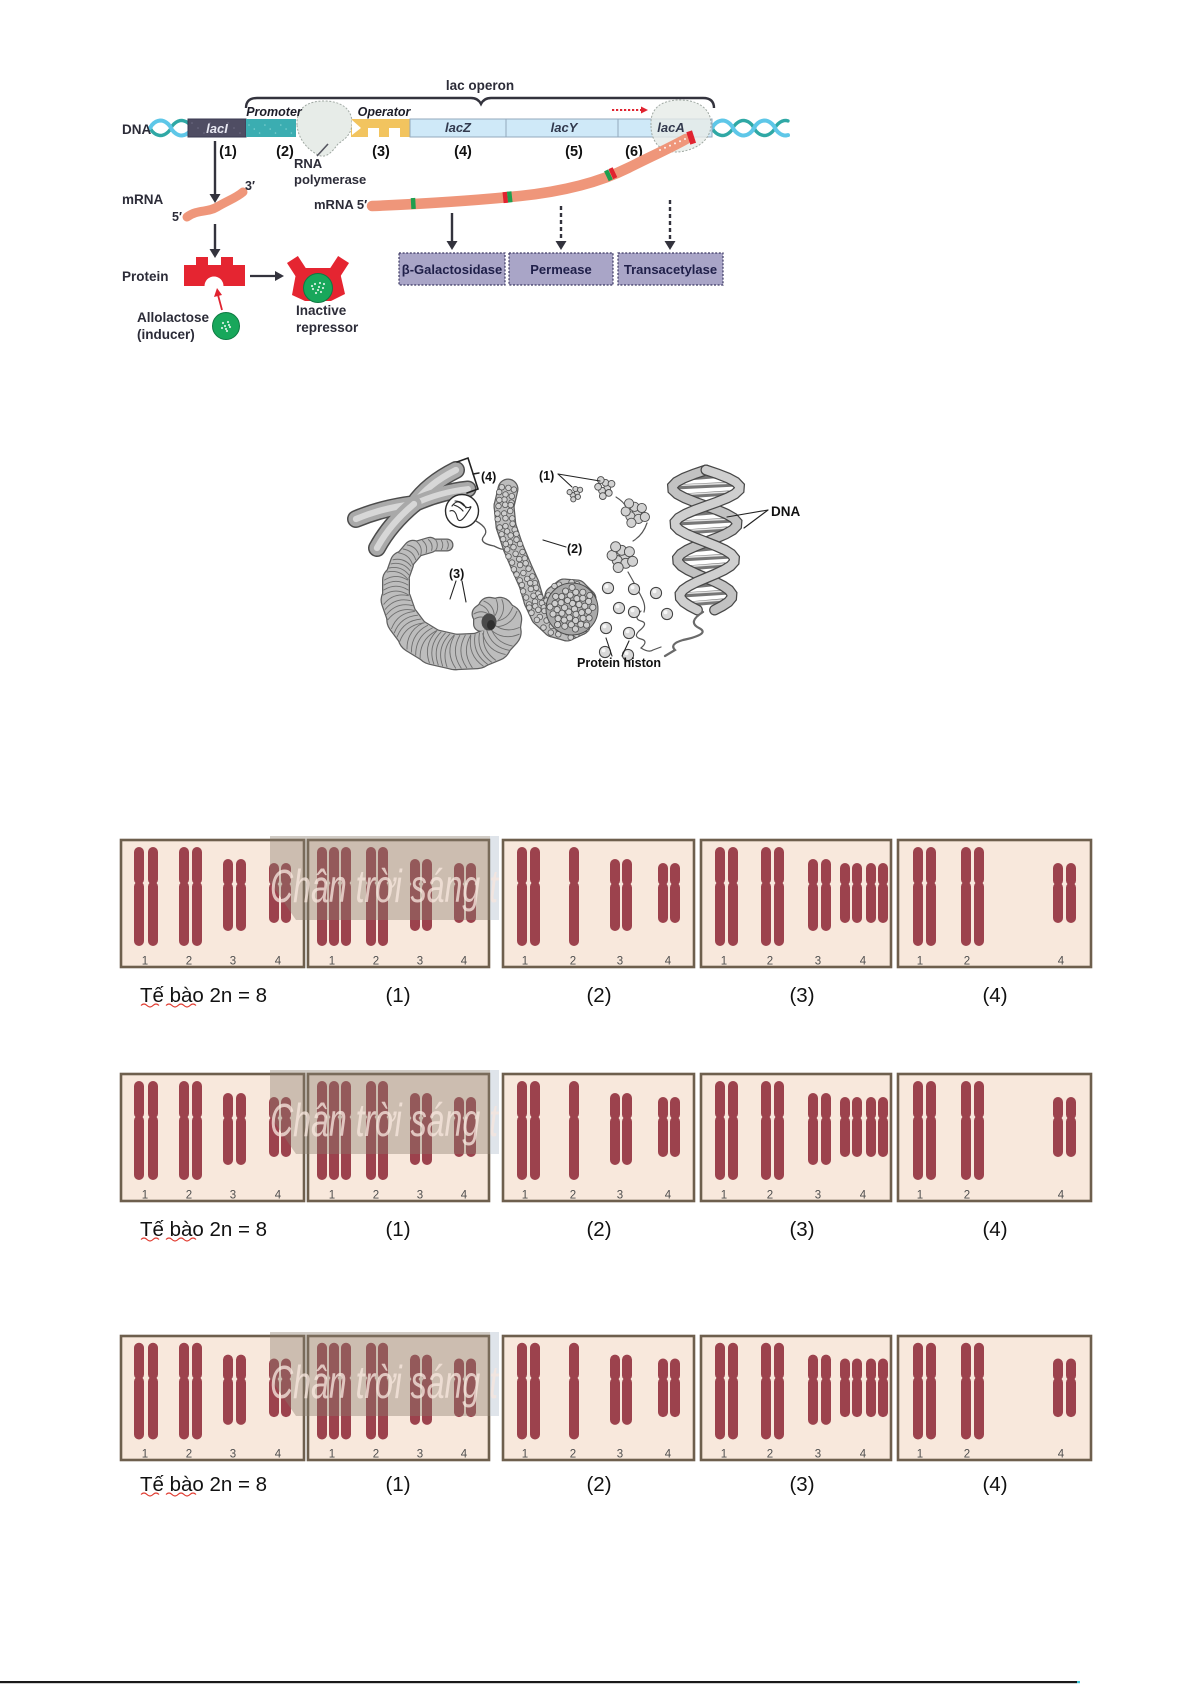 Image resolution: width=1192 pixels, height=1685 pixels. I want to click on svg-text: (5), so click(574, 152).